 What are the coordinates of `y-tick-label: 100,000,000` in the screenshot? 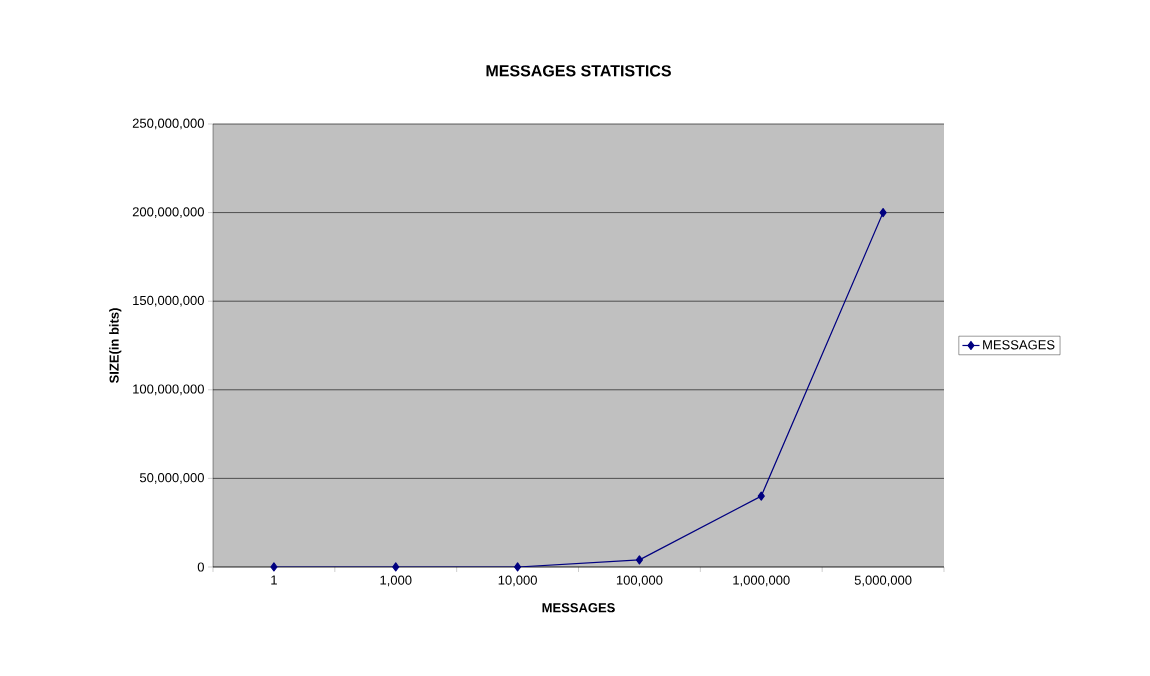 It's located at (168, 390).